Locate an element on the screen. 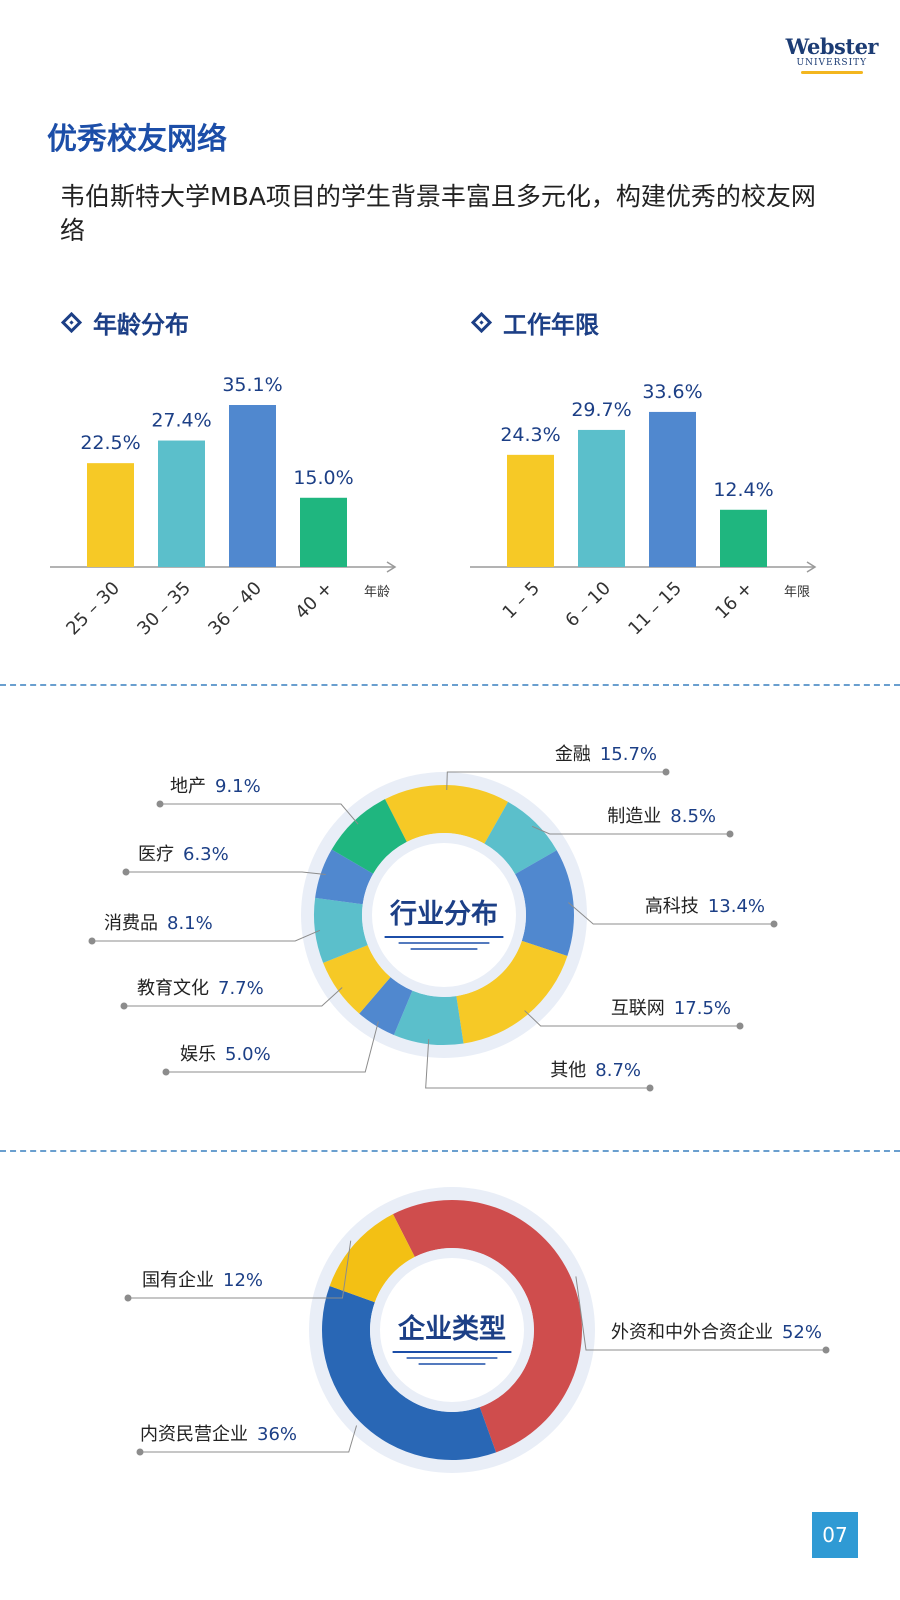 The image size is (900, 1600). slice-name: 国有企业 is located at coordinates (178, 1280).